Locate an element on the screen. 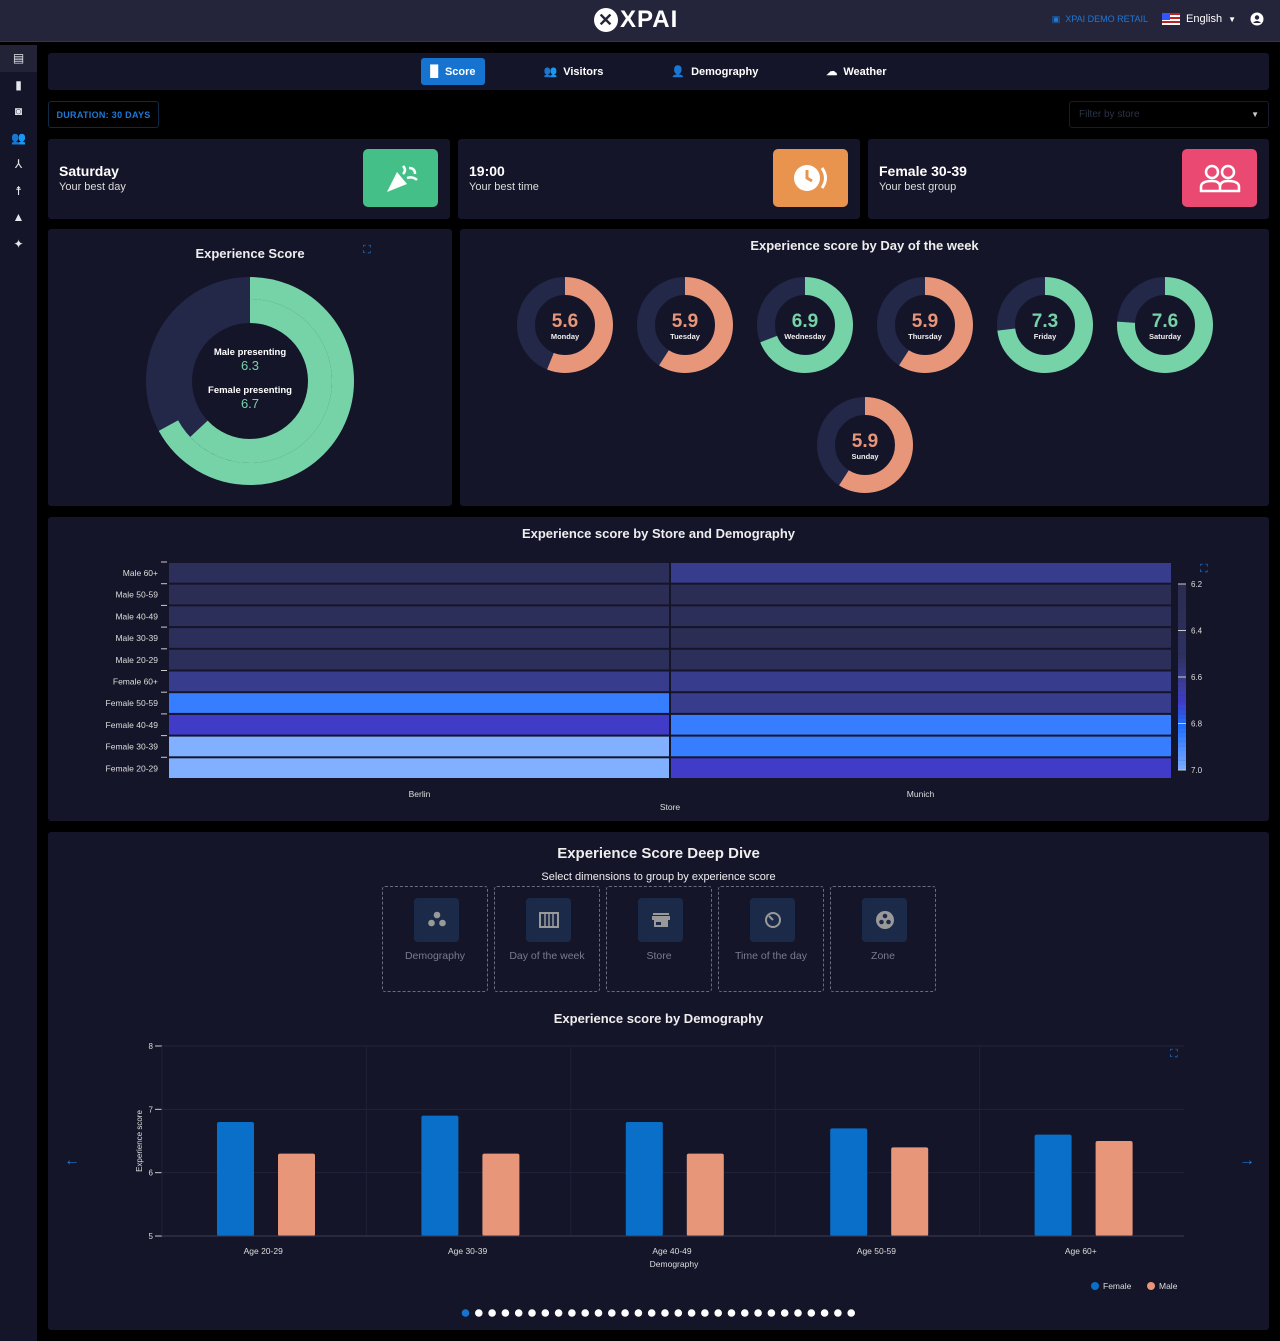 Image resolution: width=1280 pixels, height=1341 pixels. dimension-demography: Demography is located at coordinates (435, 939).